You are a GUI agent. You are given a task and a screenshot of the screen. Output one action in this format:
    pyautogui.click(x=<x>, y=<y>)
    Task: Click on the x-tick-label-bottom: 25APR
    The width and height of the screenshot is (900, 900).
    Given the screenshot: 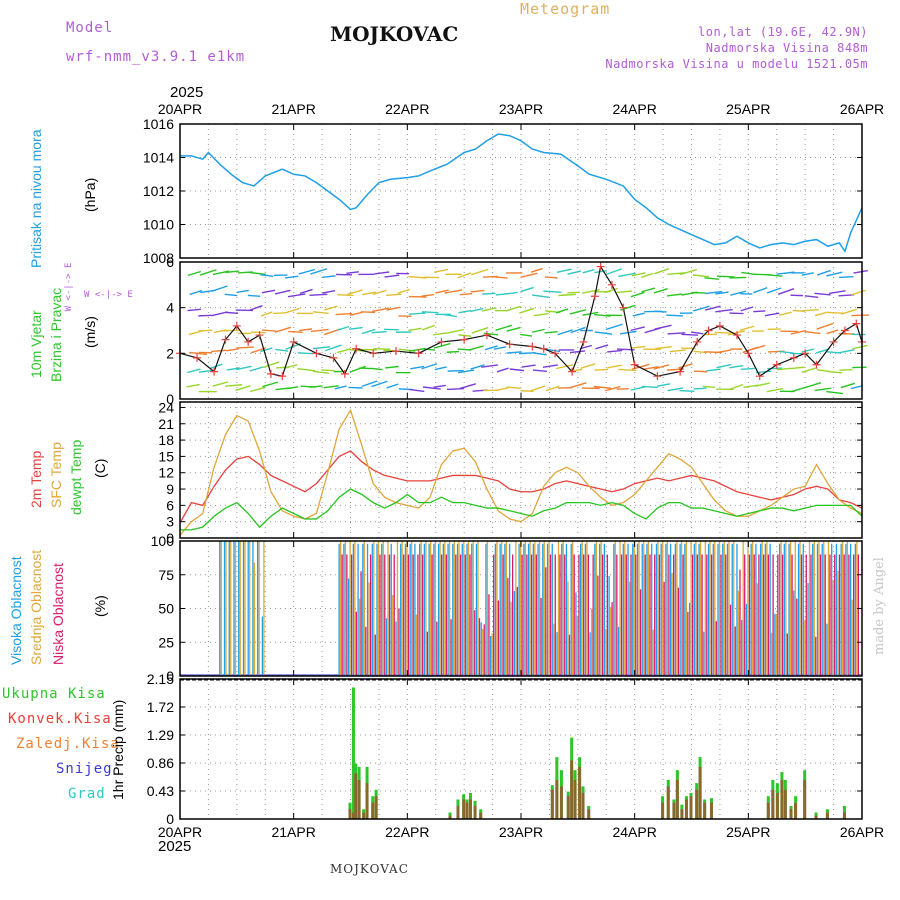 What is the action you would take?
    pyautogui.click(x=748, y=832)
    